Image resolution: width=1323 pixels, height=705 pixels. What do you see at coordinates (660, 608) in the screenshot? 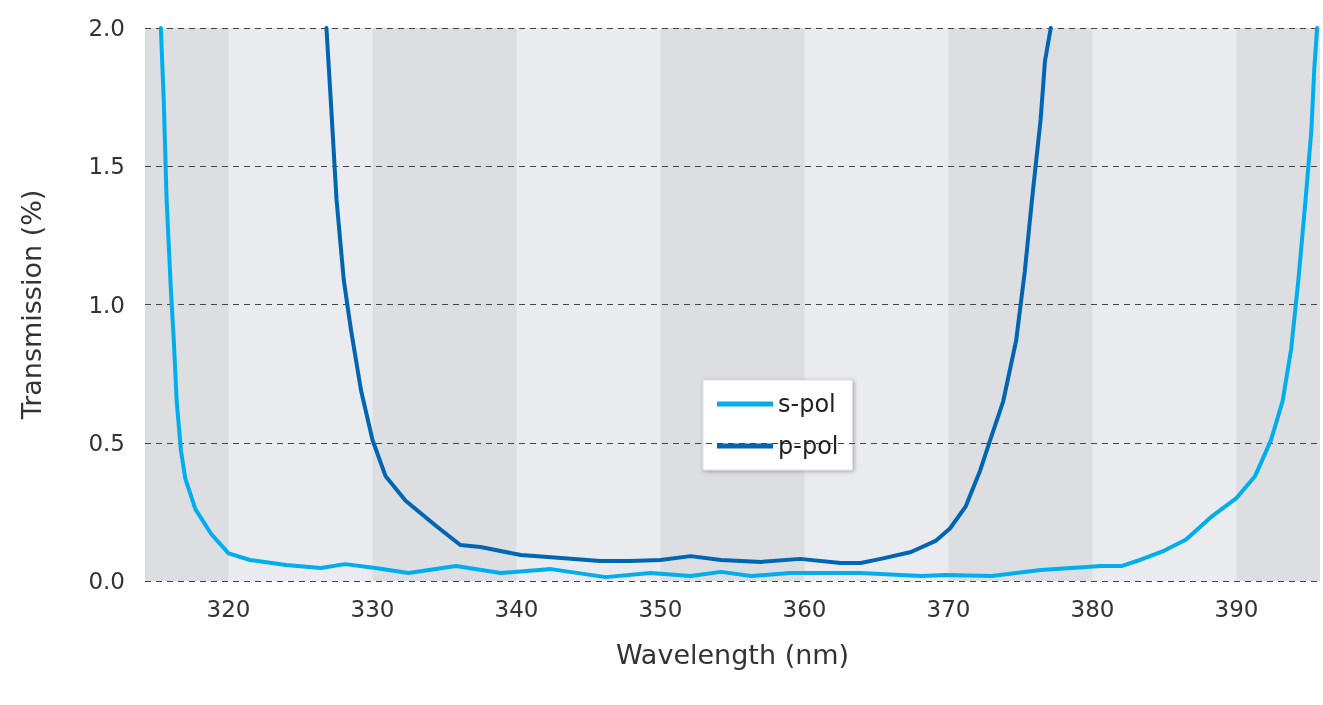
I see `x-tick-label: 350` at bounding box center [660, 608].